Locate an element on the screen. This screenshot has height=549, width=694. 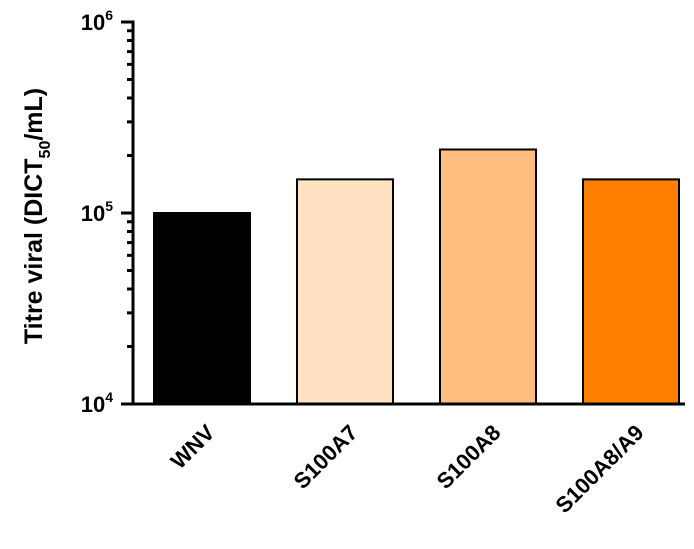
bar-wnv is located at coordinates (202, 308).